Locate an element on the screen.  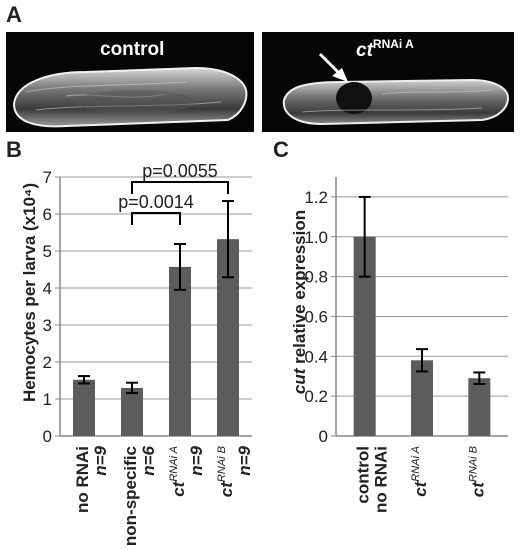
chart-c-category-text: ctRNAi B is located at coordinates (477, 471).